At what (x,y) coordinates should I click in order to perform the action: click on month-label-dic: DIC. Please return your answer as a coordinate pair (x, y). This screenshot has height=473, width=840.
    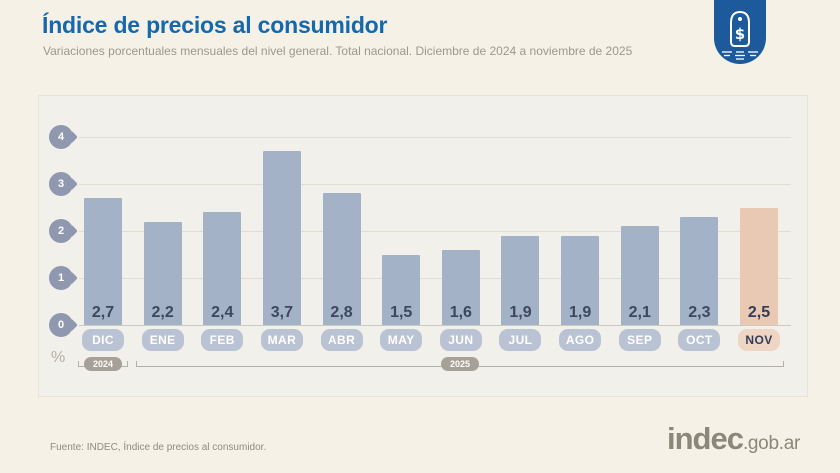
    Looking at the image, I should click on (103, 340).